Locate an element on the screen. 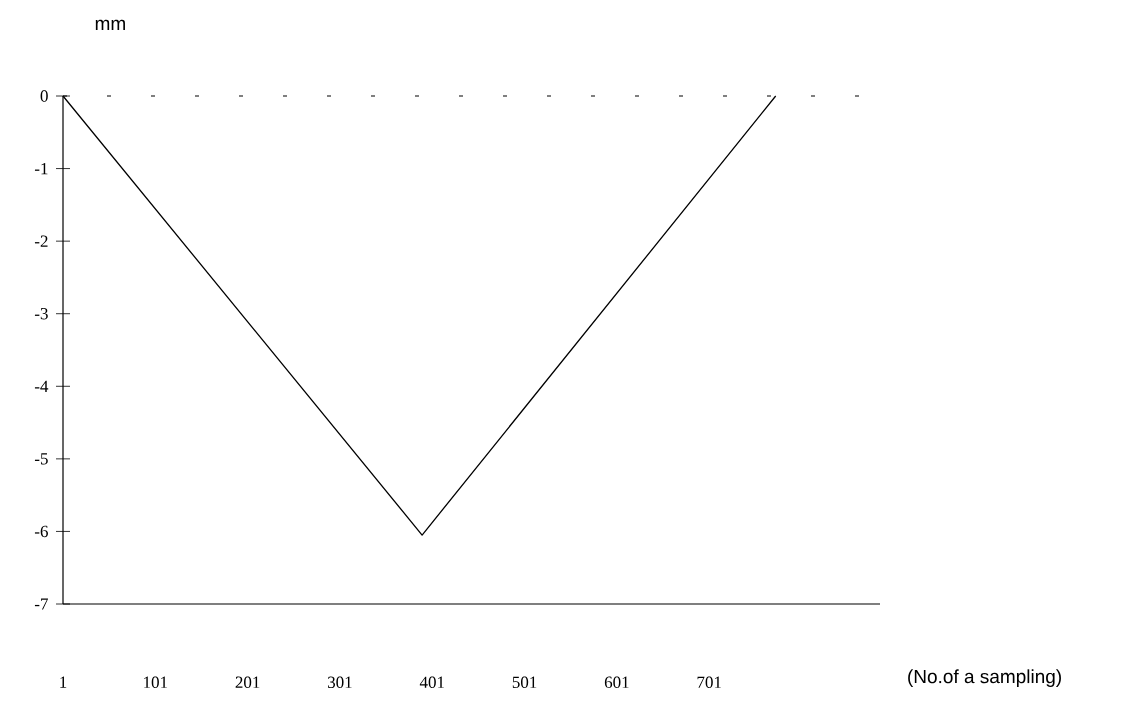 The height and width of the screenshot is (716, 1141). y-axis-title: mm is located at coordinates (110, 24).